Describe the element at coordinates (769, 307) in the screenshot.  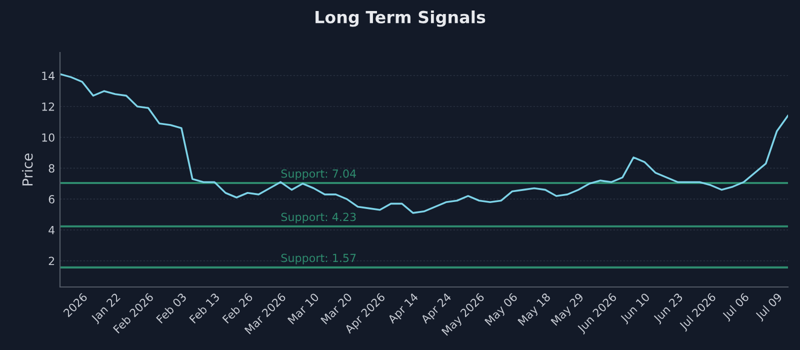
I see `x-tick-label: Jul 09` at that location.